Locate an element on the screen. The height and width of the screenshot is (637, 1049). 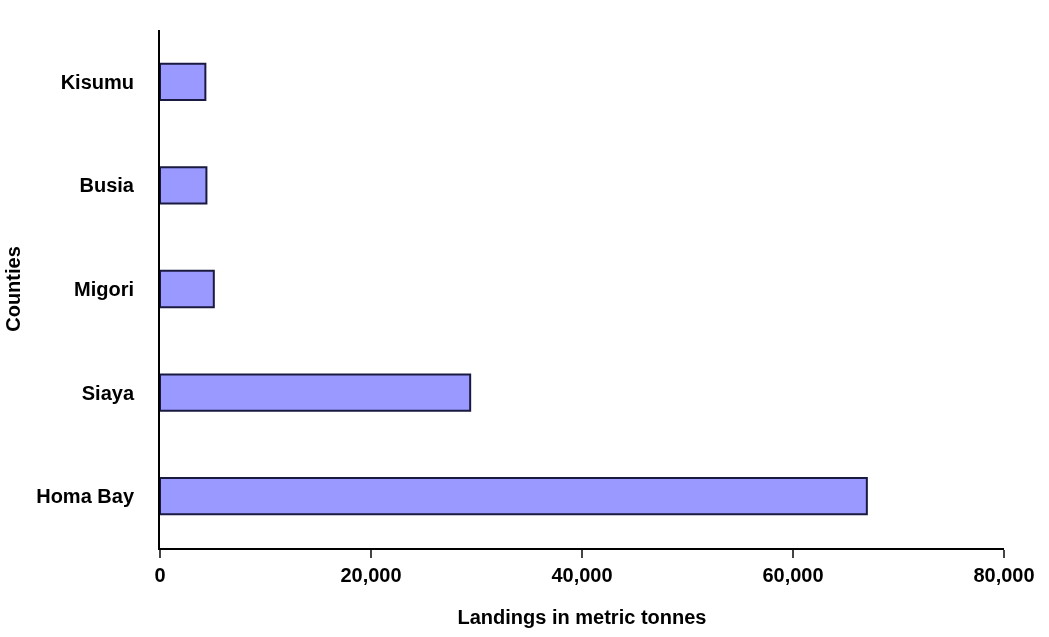
y-axis-title: Counties is located at coordinates (13, 289).